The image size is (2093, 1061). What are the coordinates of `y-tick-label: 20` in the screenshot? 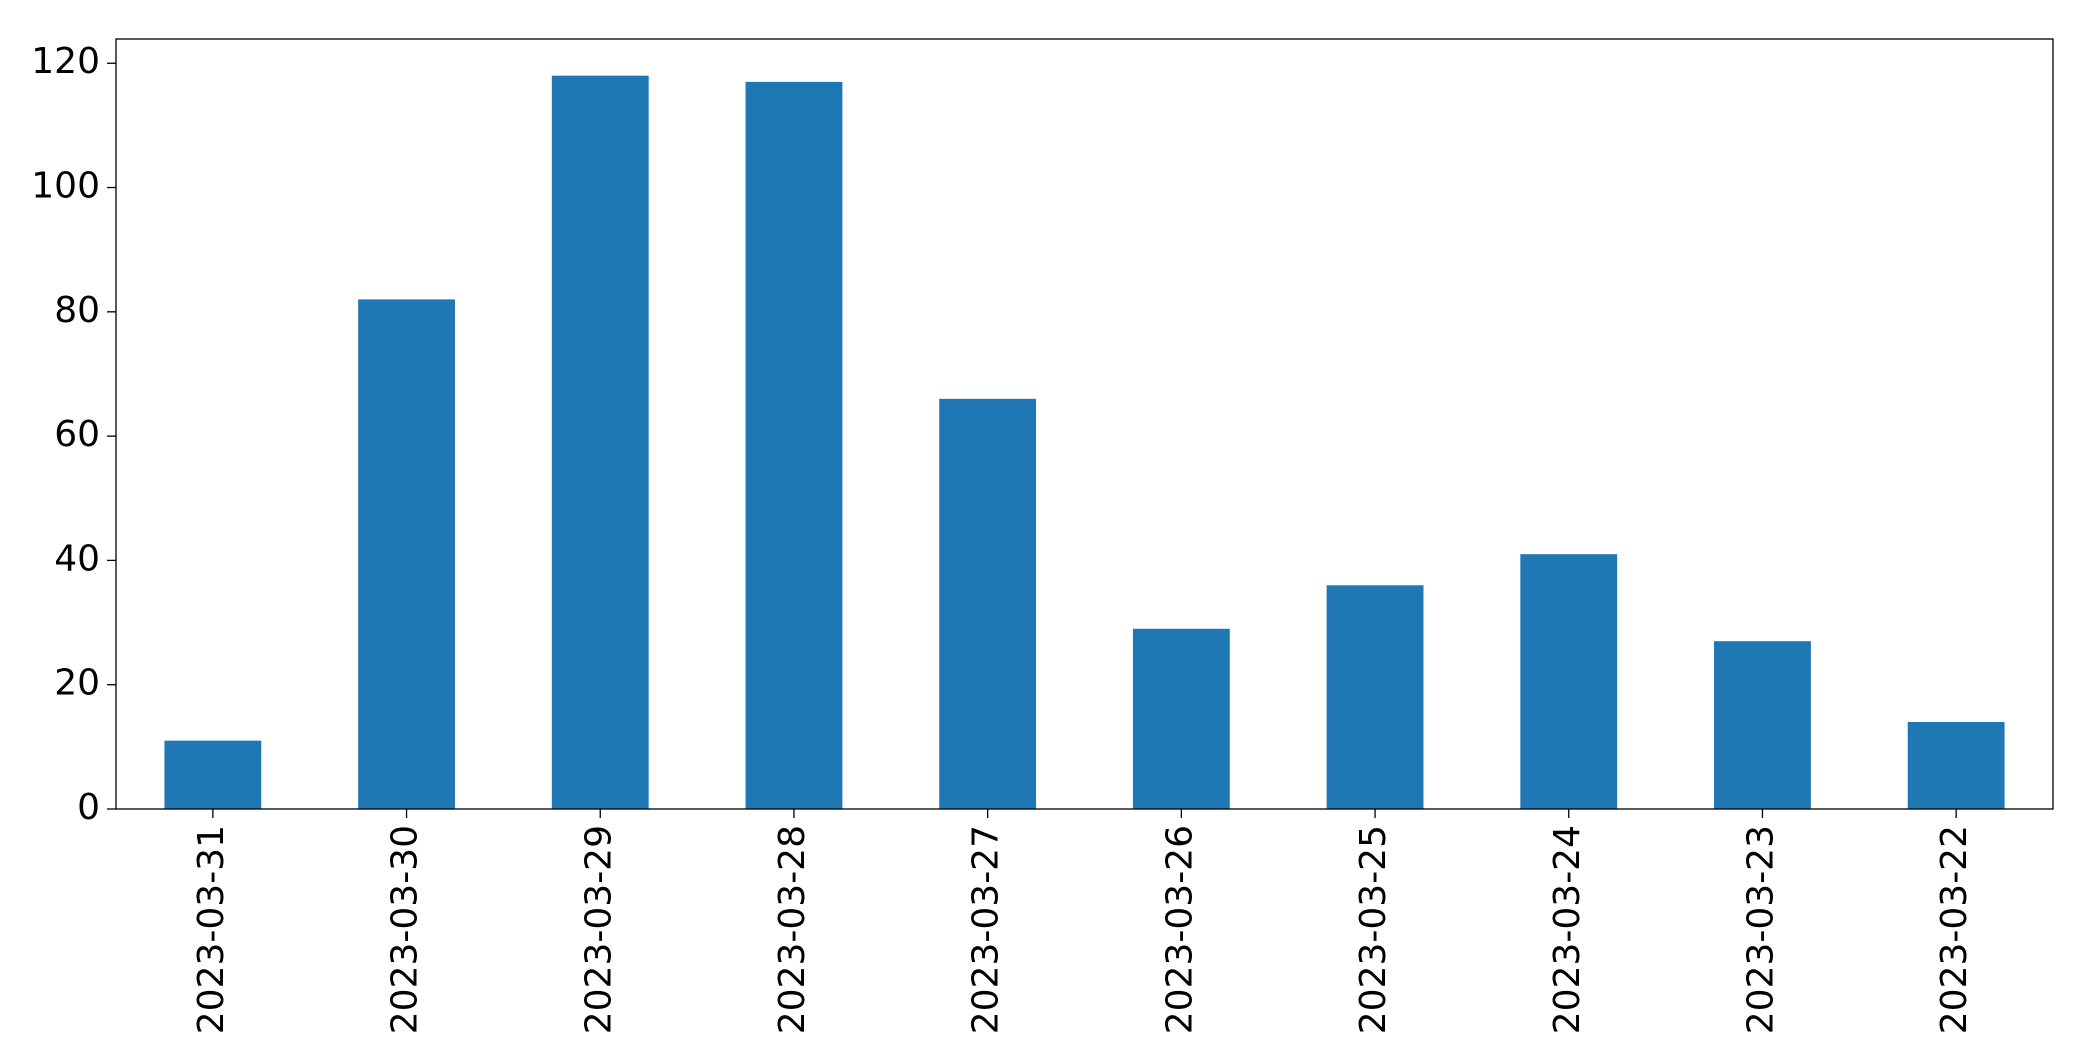 It's located at (77, 683).